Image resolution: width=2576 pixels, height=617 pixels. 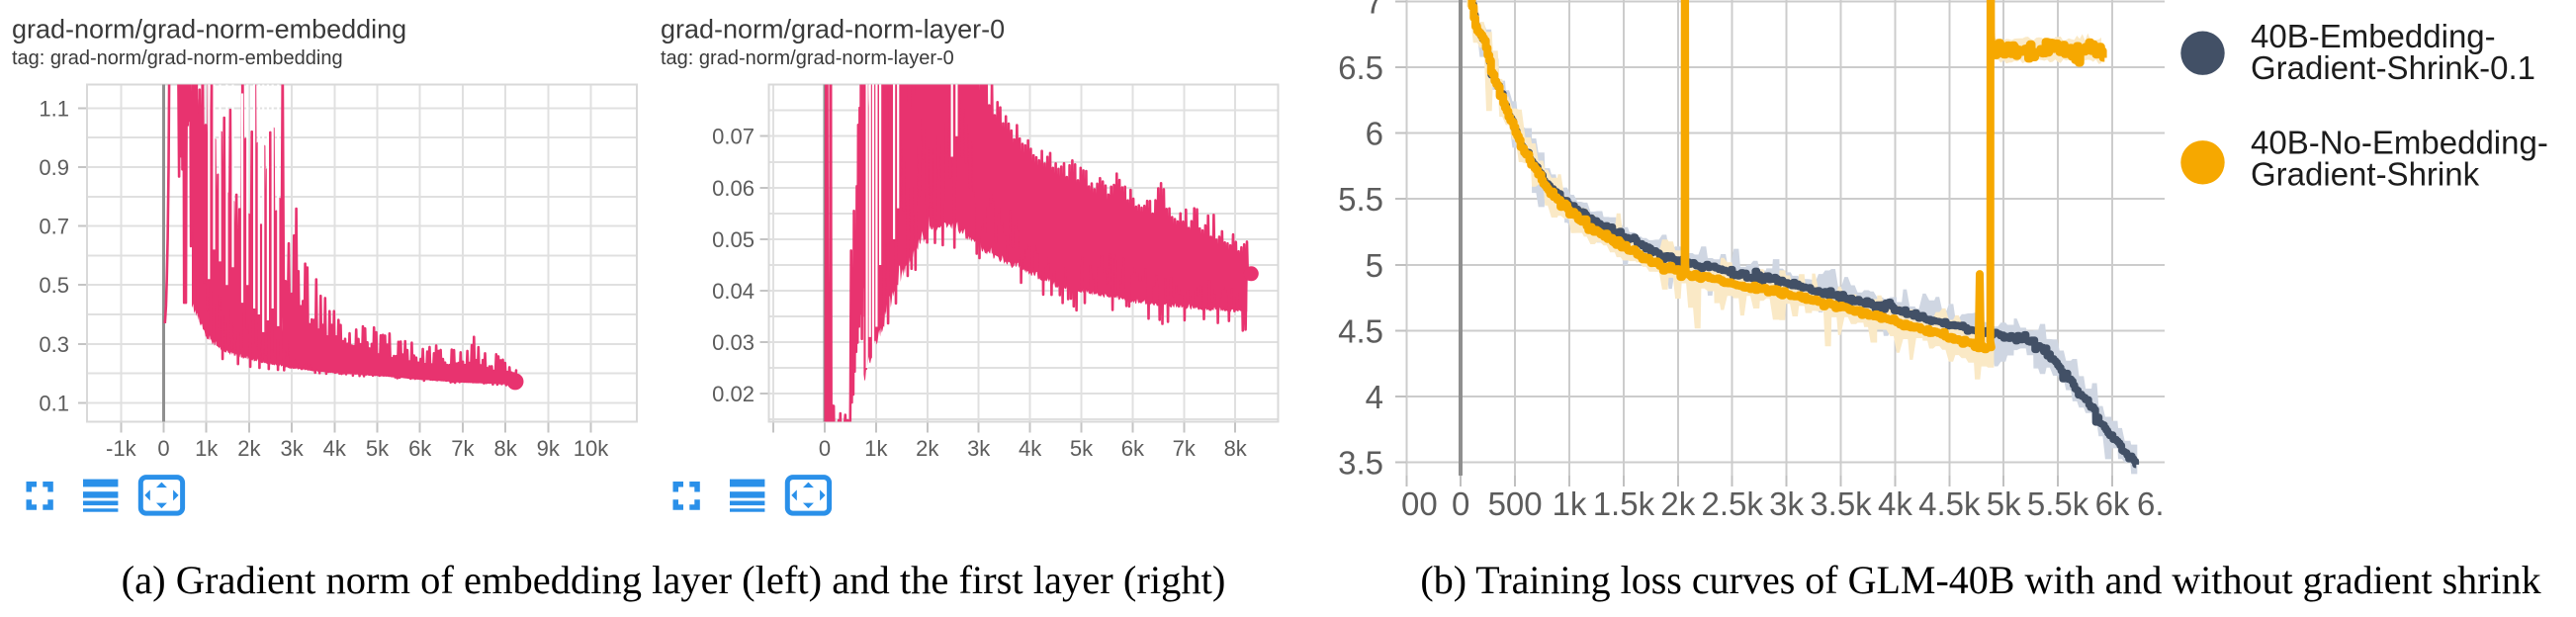 I want to click on svg-text: 0.04, so click(x=733, y=291).